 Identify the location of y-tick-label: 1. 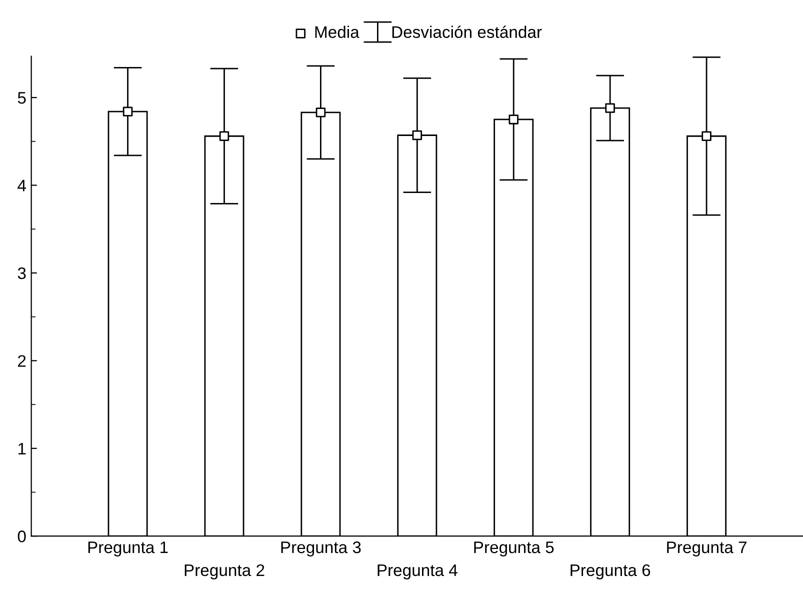
(22, 448).